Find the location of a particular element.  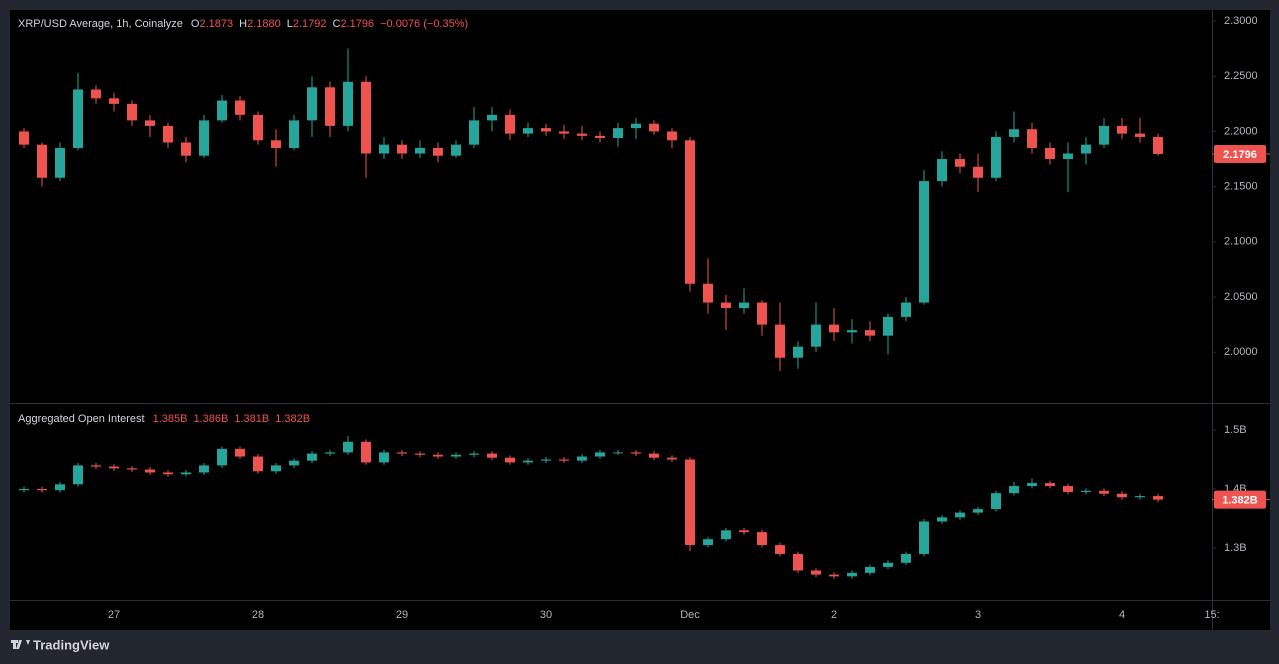

legend-value: 1.381B is located at coordinates (251, 419).